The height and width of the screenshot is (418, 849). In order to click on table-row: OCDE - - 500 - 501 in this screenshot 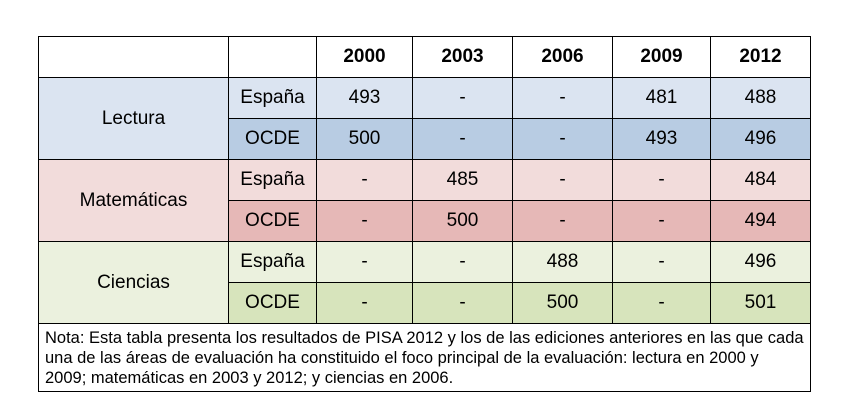, I will do `click(425, 303)`.